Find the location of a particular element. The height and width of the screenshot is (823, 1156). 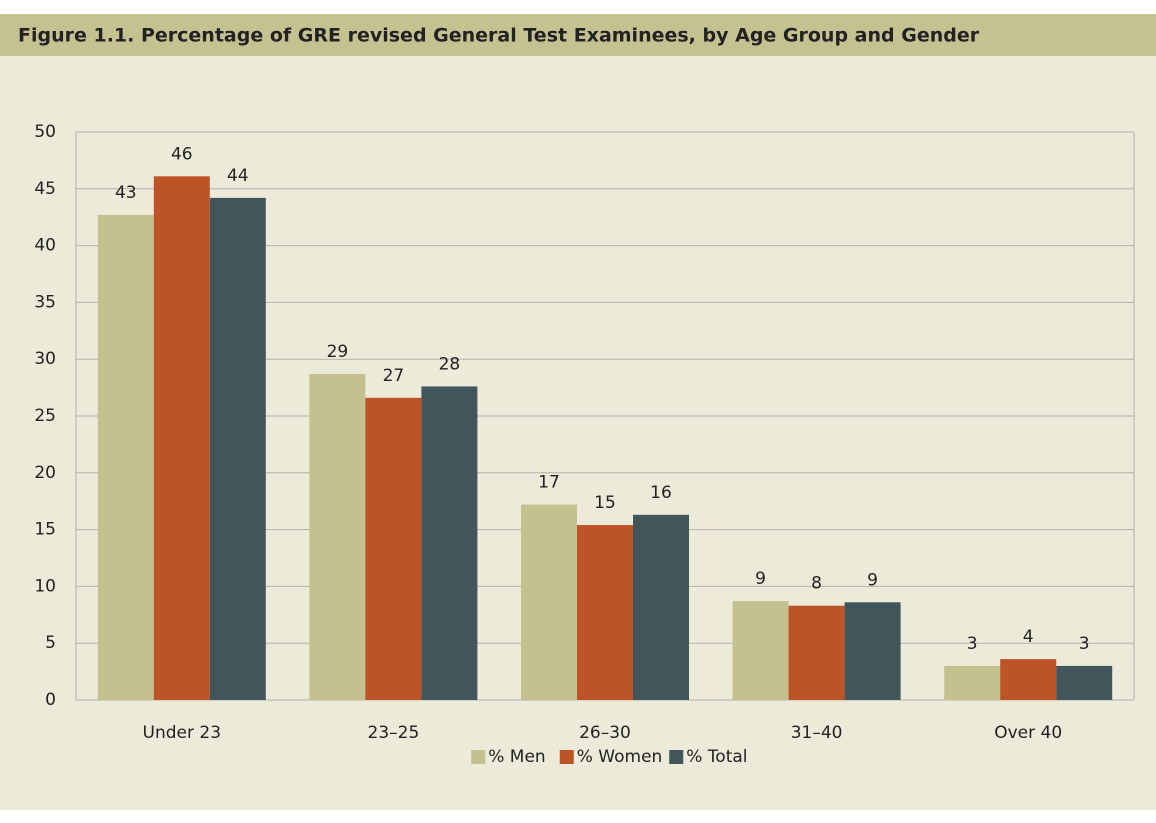

y-tick-label: 10 is located at coordinates (45, 586).